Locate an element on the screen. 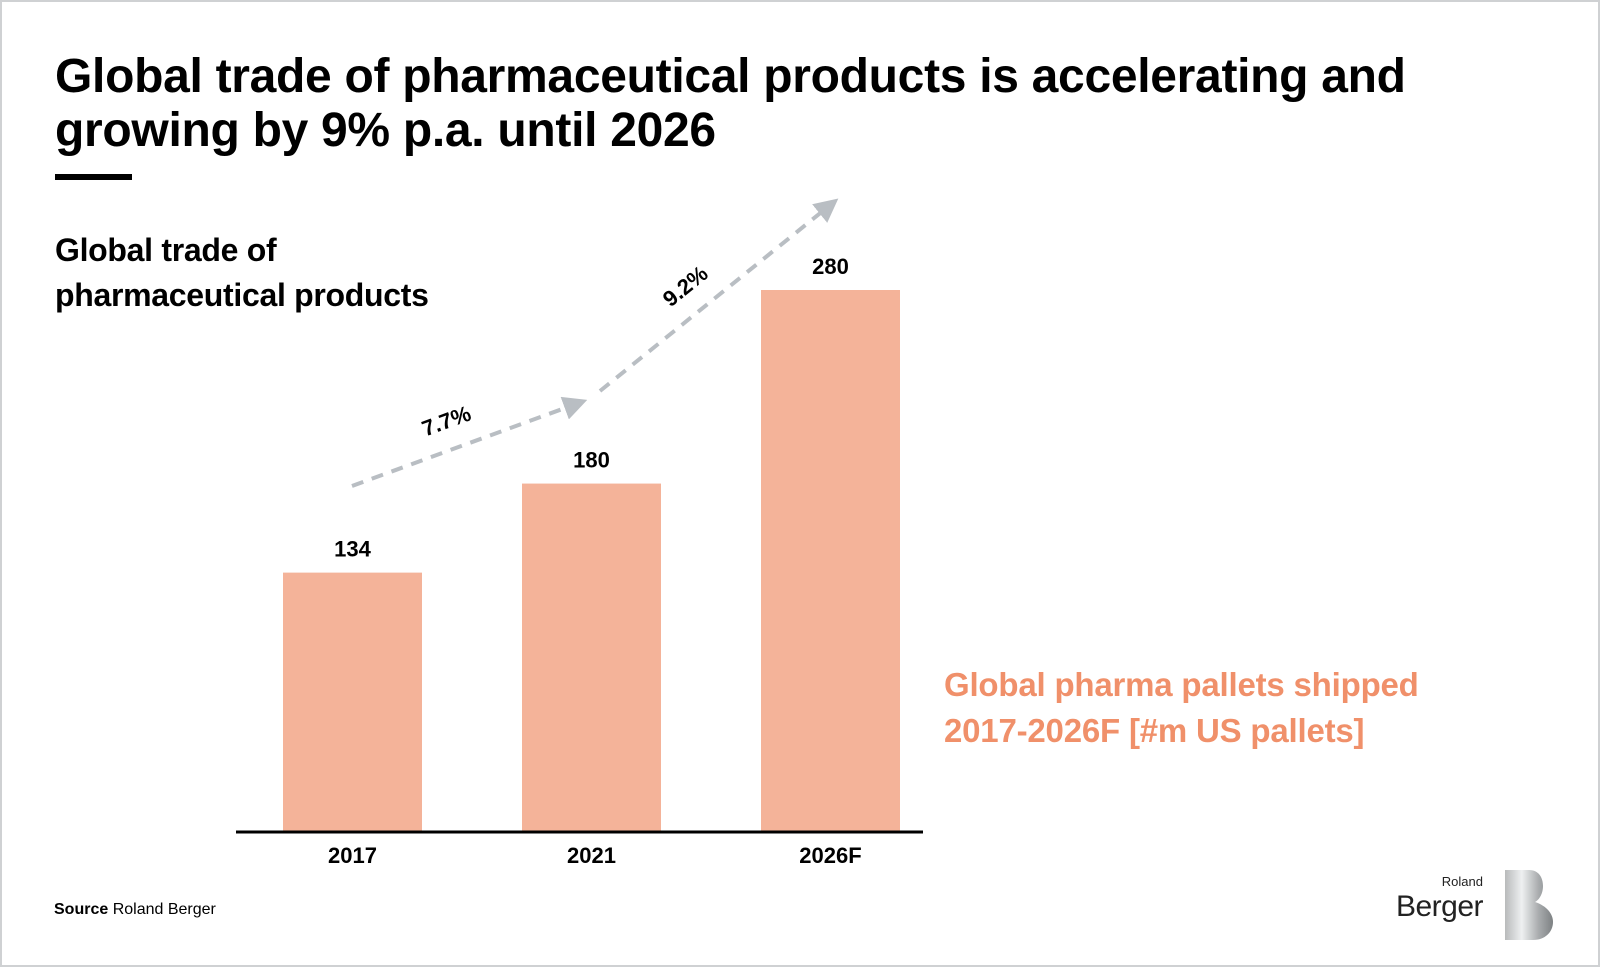 This screenshot has height=967, width=1600. series-label-line-2: 2017-2026F [#m US pallets] is located at coordinates (1154, 730).